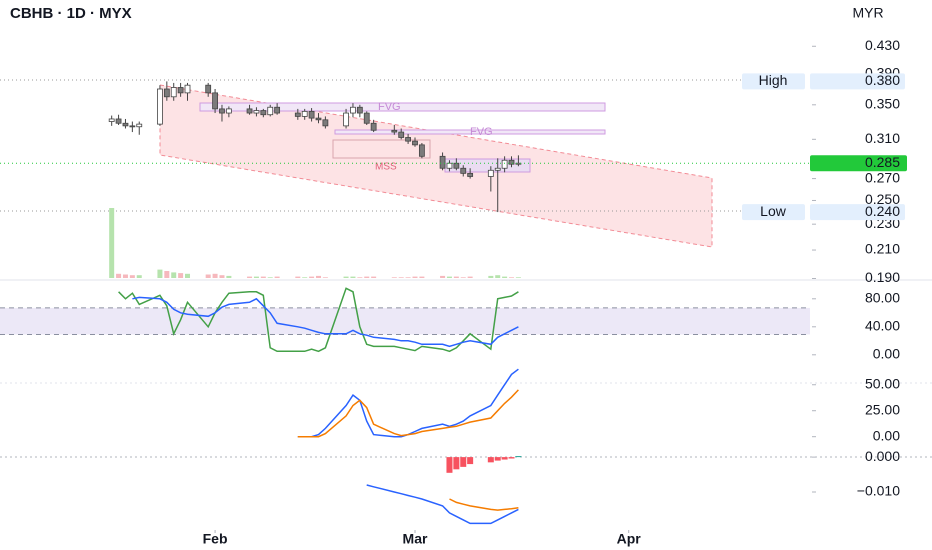 The height and width of the screenshot is (550, 932). Describe the element at coordinates (882, 104) in the screenshot. I see `y-tick-label: 0.350` at that location.